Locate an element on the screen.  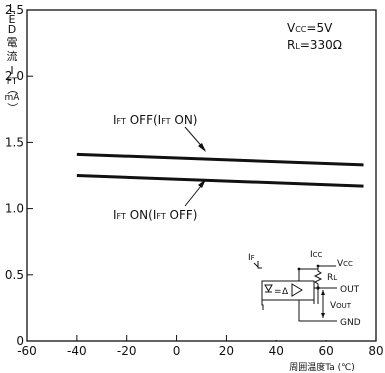
y-tick-label: 0.5 is located at coordinates (14, 275).